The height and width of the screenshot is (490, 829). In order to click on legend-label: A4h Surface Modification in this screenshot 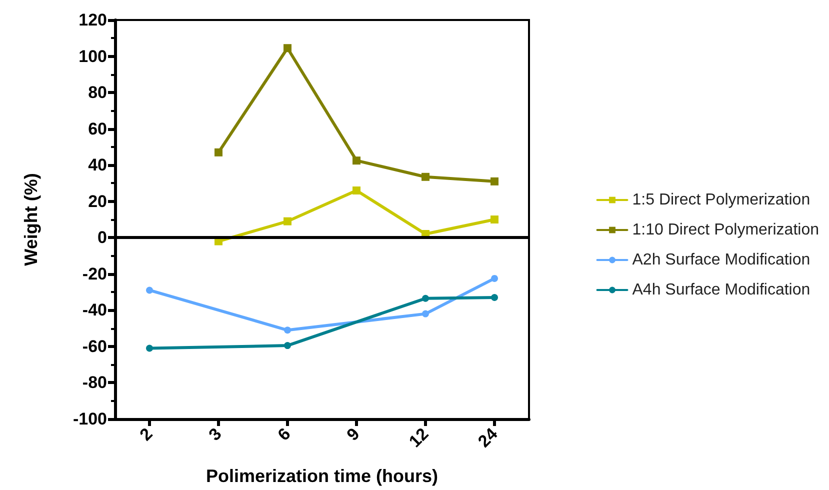, I will do `click(721, 290)`.